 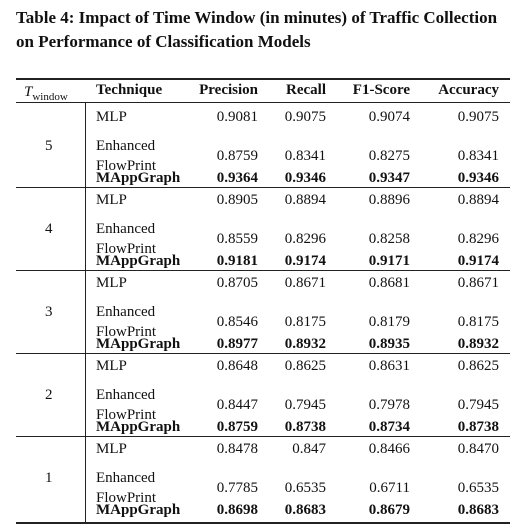 I want to click on column-header: F1-Score, so click(x=381, y=90).